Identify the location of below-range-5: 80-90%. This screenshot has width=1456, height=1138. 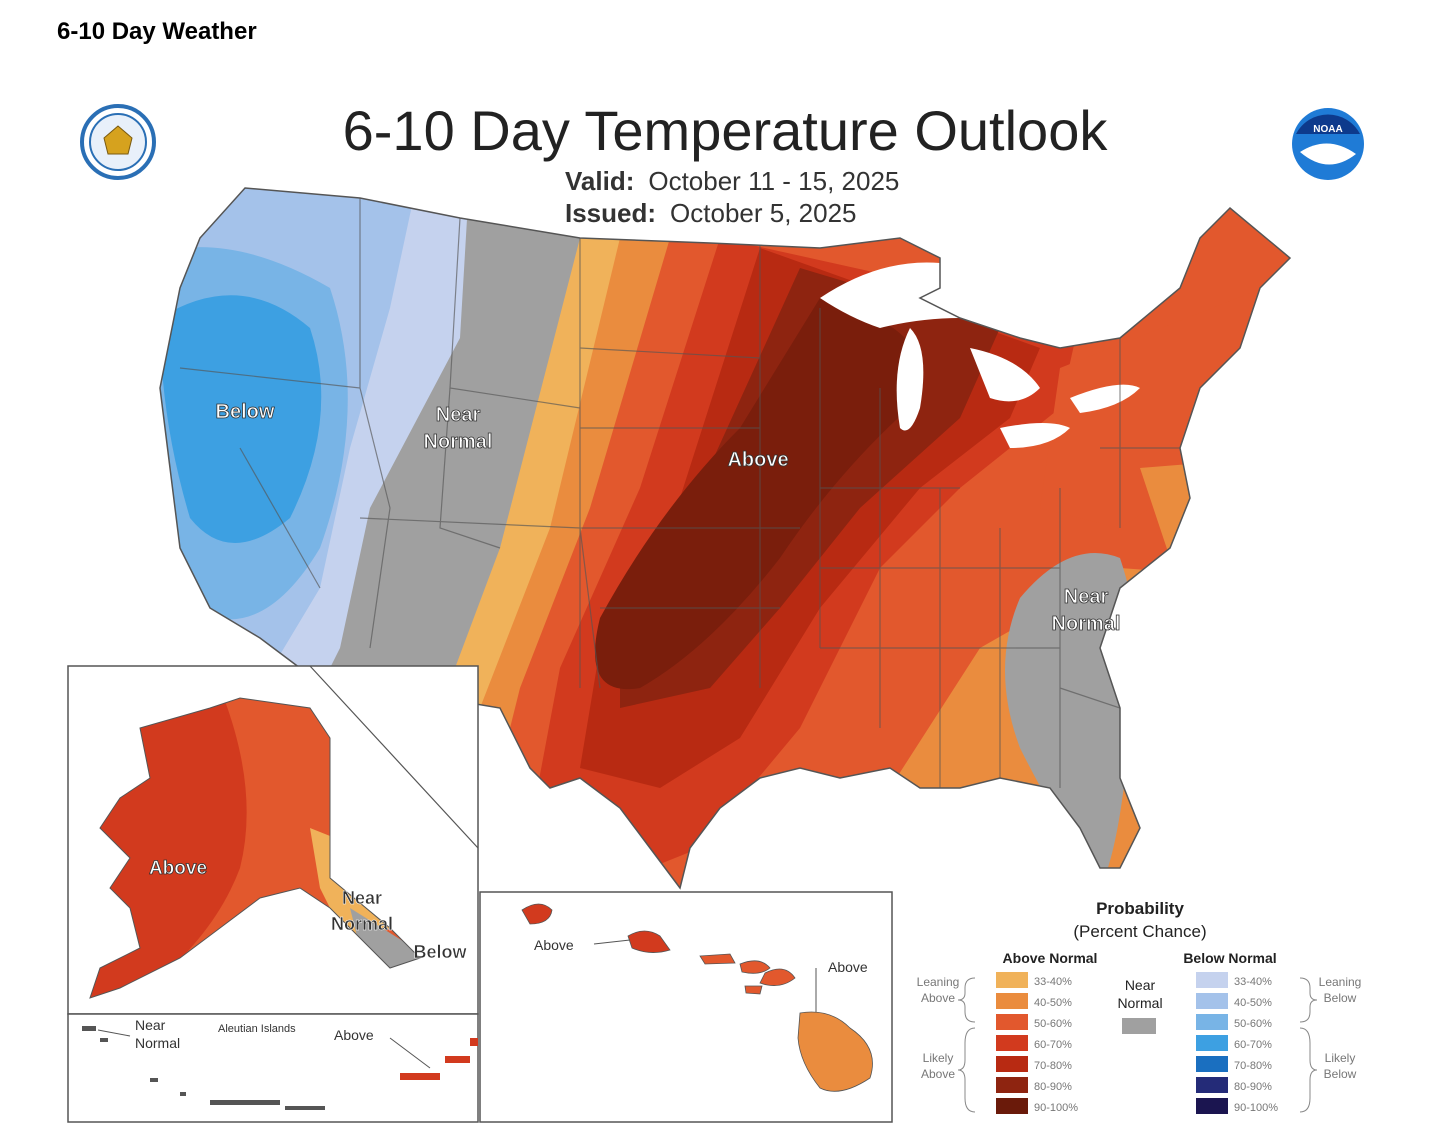
(1253, 1087).